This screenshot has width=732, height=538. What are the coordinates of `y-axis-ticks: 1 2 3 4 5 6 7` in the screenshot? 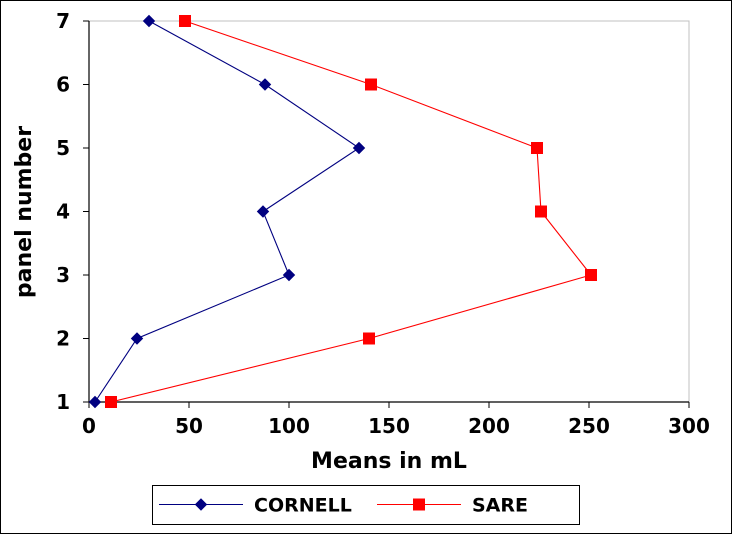 It's located at (72, 211).